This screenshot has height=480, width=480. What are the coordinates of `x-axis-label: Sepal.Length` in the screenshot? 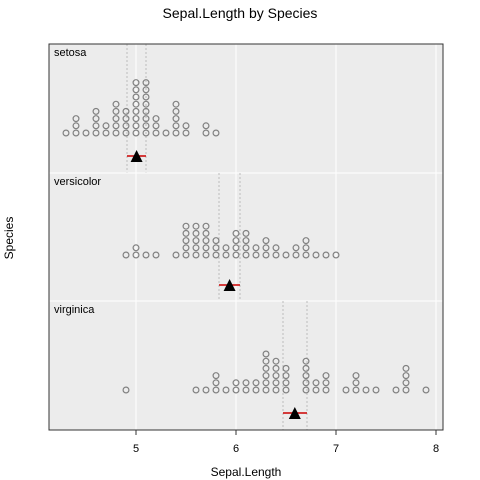 It's located at (246, 472).